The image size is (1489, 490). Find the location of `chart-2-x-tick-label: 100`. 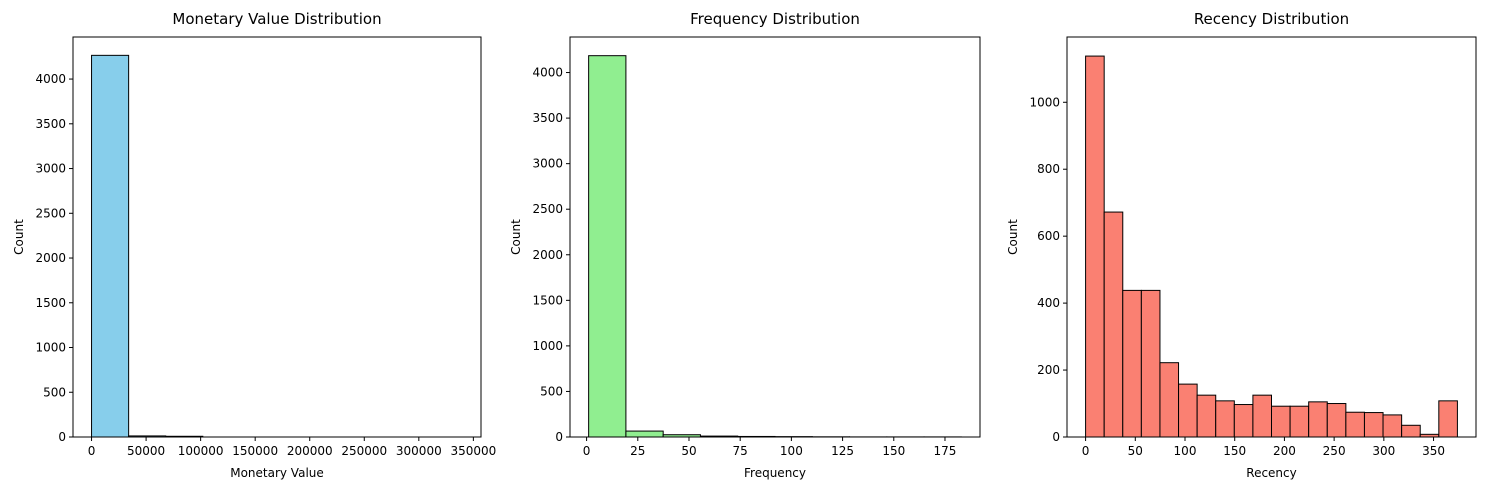

chart-2-x-tick-label: 100 is located at coordinates (791, 451).